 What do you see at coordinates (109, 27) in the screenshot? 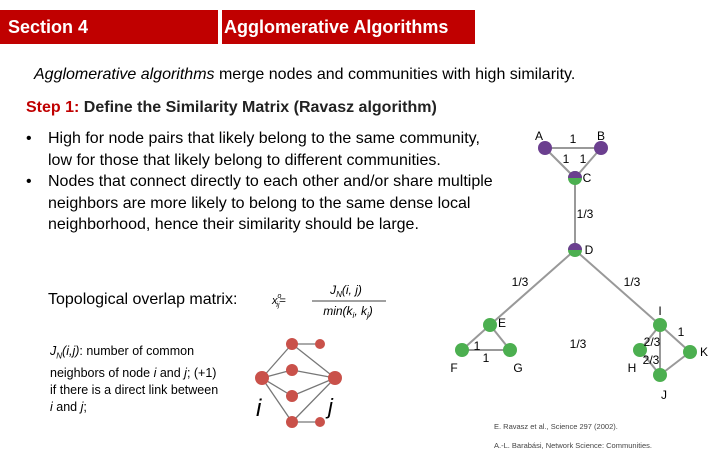
I see `section-label: Section 4` at bounding box center [109, 27].